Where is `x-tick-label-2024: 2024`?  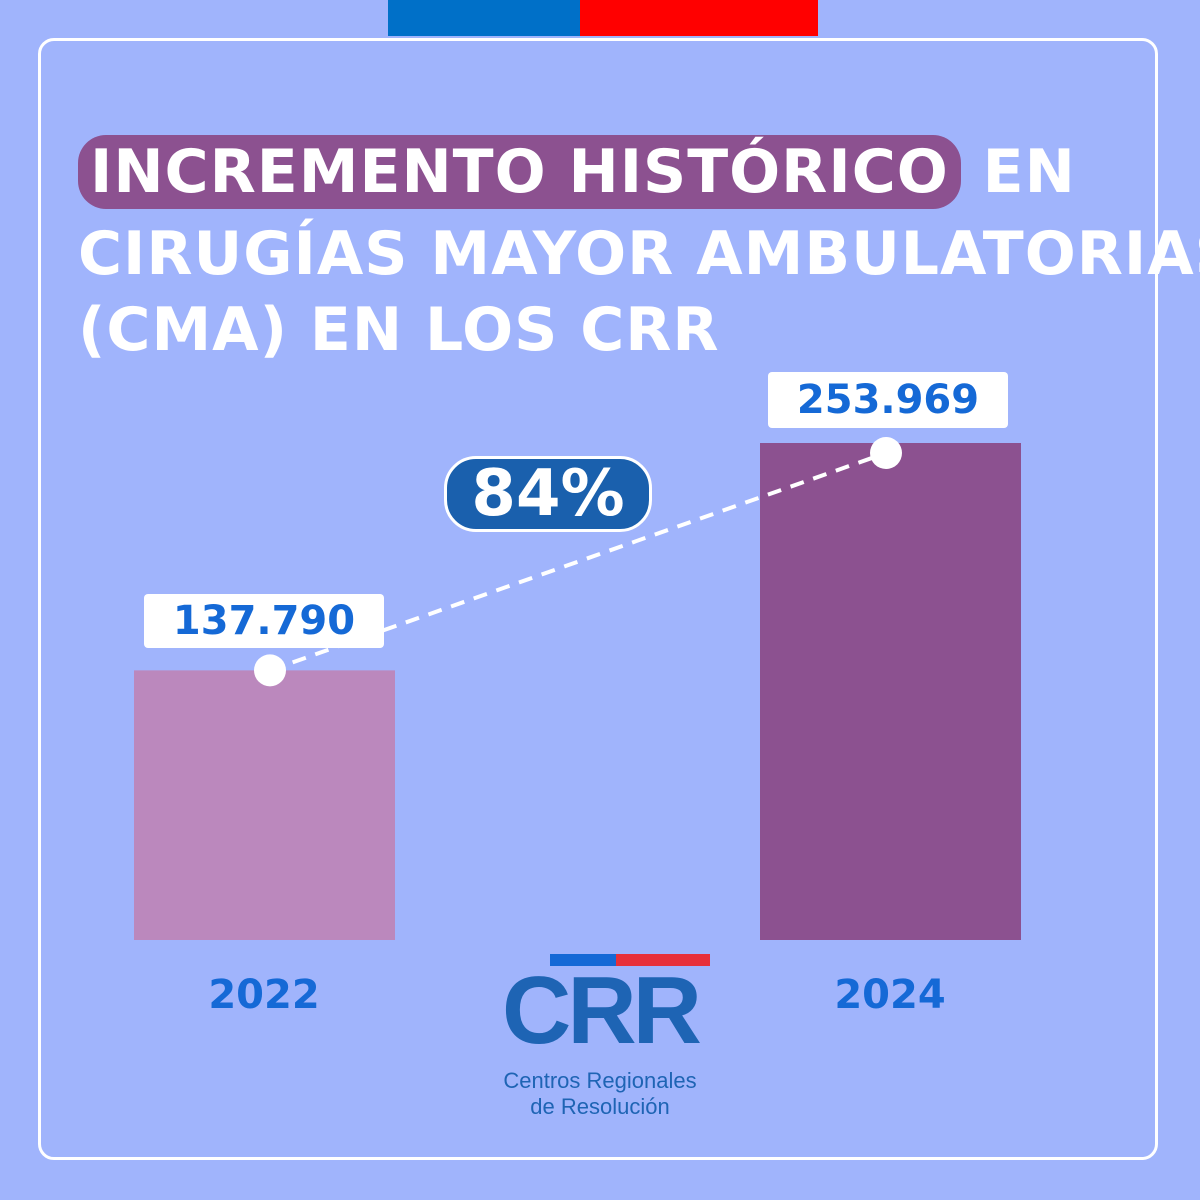
x-tick-label-2024: 2024 is located at coordinates (890, 995).